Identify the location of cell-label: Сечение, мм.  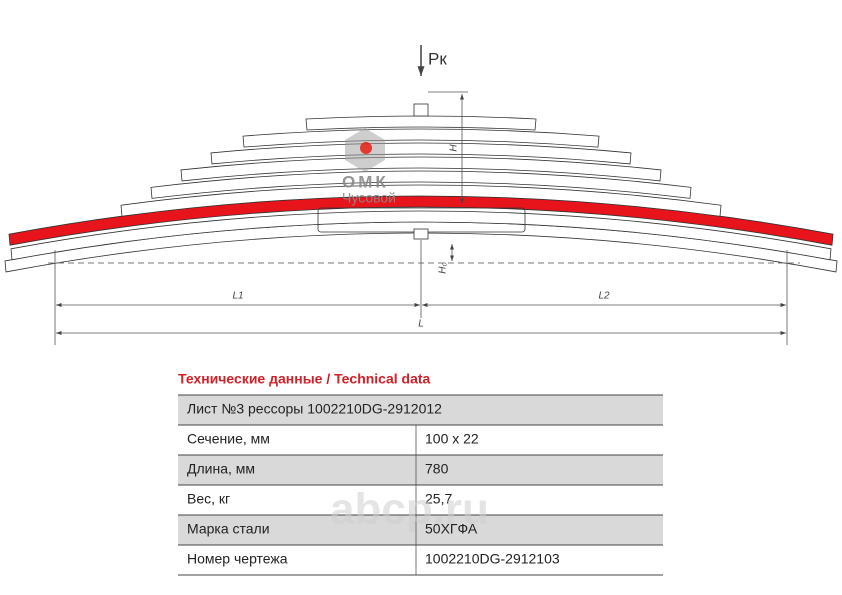
(228, 439).